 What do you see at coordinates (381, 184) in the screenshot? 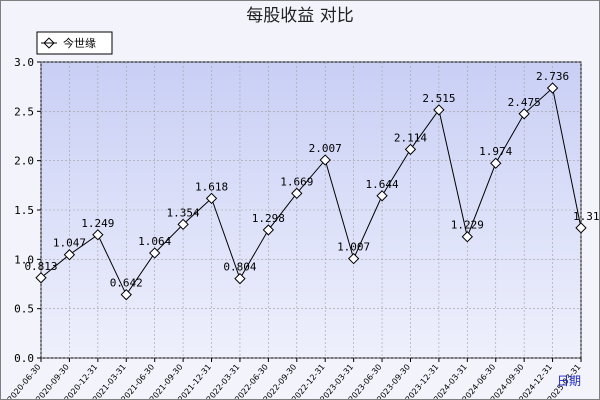
I see `data-label: 1.644` at bounding box center [381, 184].